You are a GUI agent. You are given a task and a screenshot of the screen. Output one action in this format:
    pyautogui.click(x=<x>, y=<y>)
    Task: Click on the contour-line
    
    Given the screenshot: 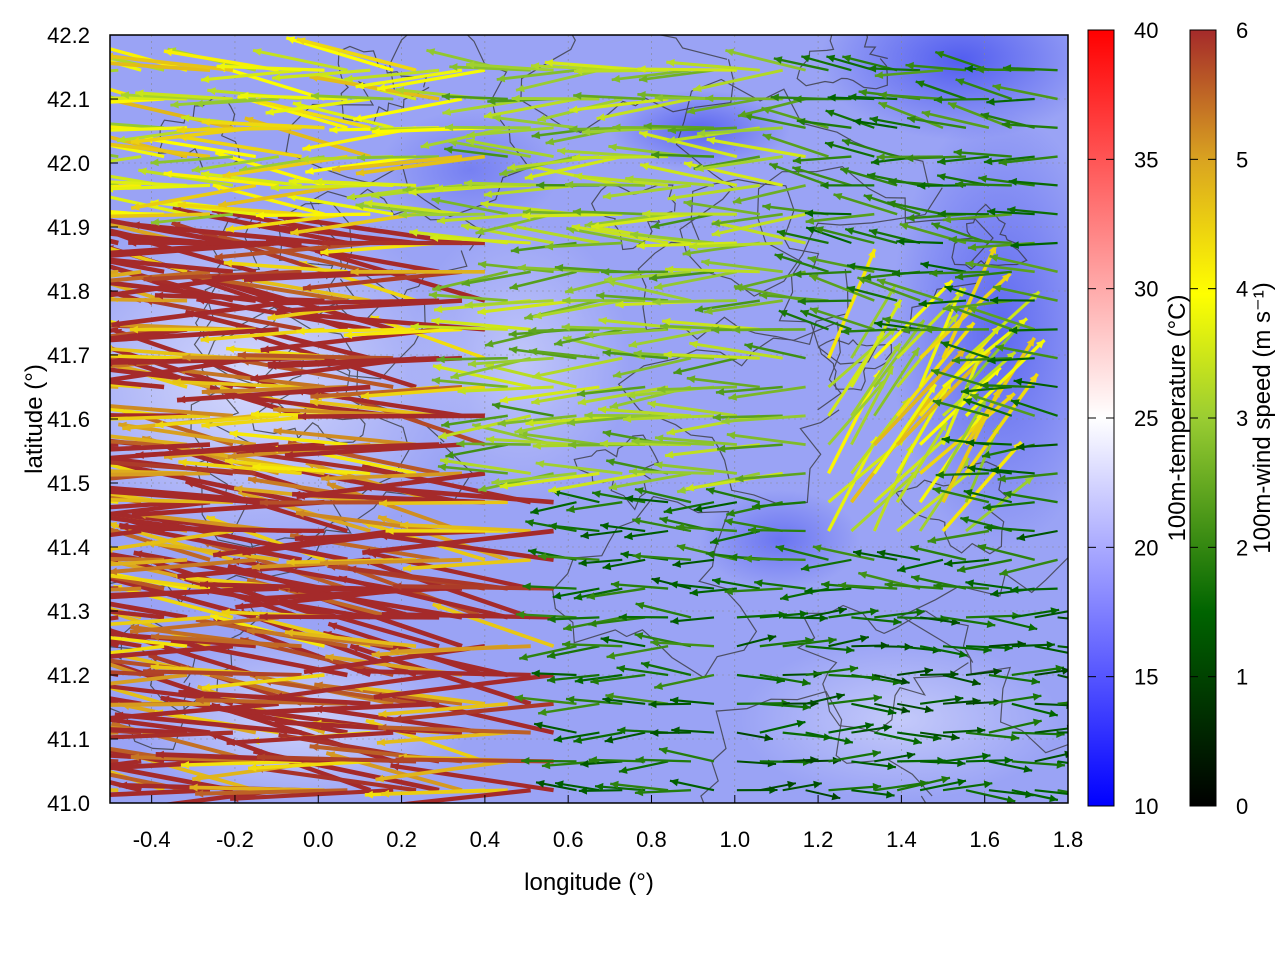 What is the action you would take?
    pyautogui.click(x=885, y=668)
    